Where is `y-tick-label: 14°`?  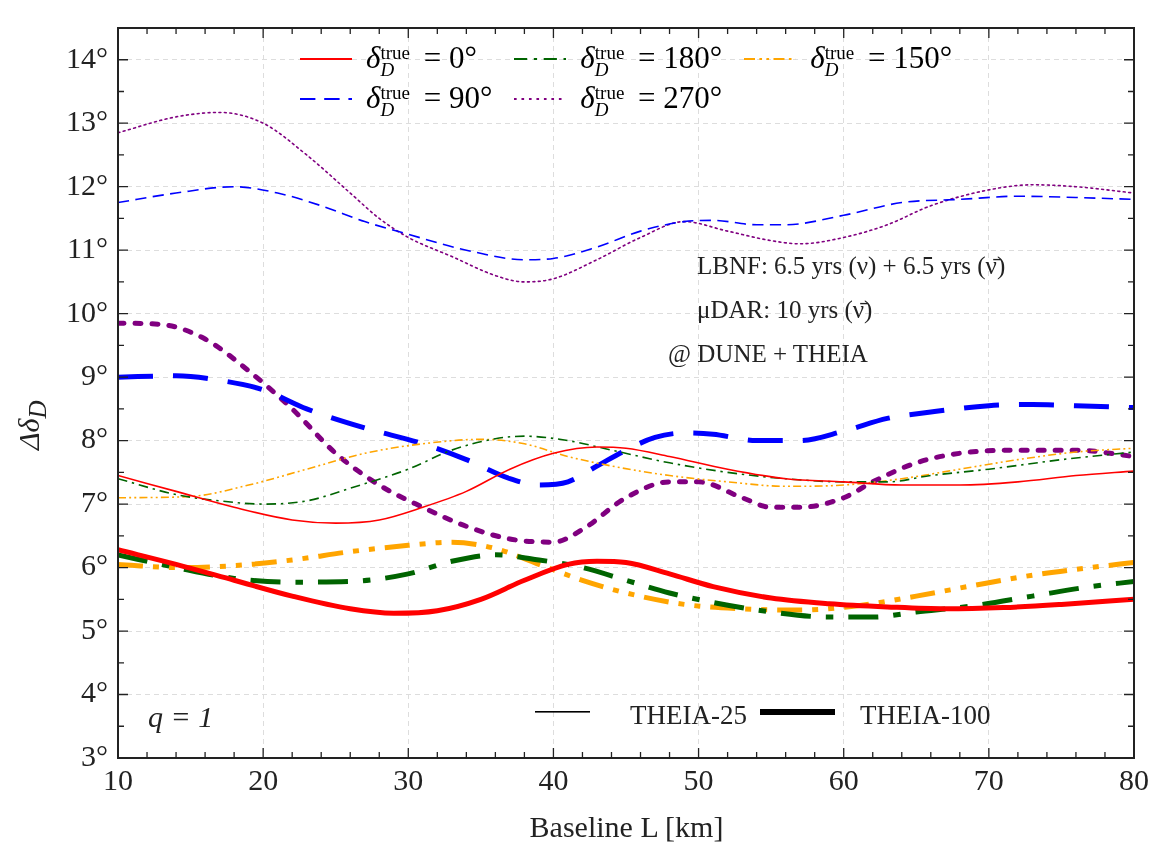 y-tick-label: 14° is located at coordinates (87, 57).